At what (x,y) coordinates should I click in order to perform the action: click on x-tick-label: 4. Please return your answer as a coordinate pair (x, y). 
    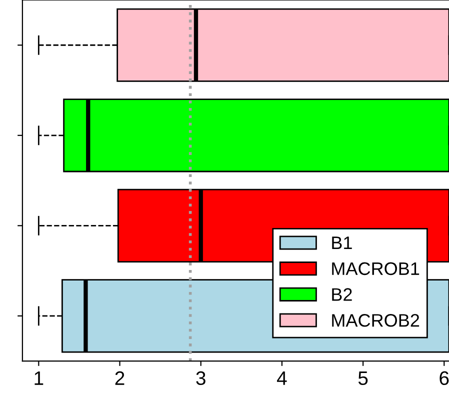
    Looking at the image, I should click on (281, 378).